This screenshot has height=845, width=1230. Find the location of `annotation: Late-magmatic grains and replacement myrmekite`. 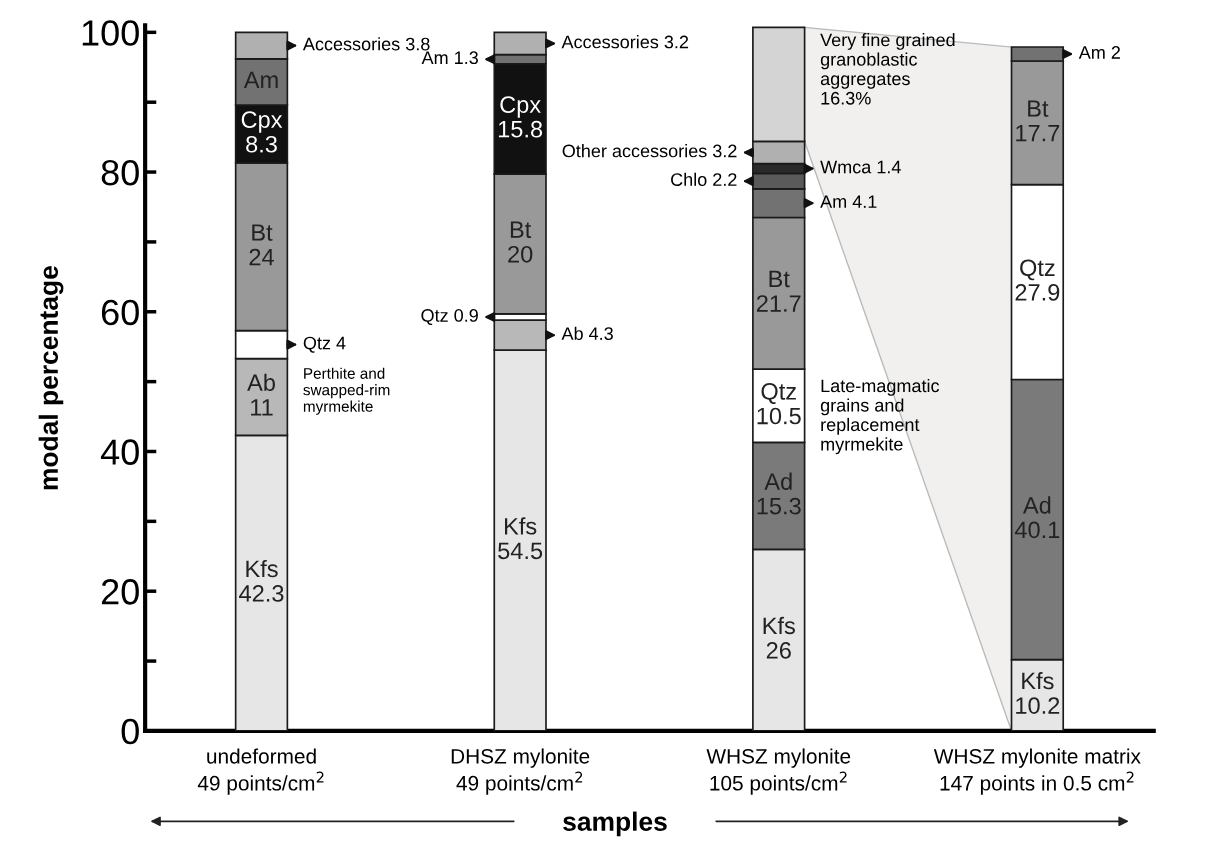

annotation: Late-magmatic grains and replacement myrmekite is located at coordinates (880, 416).